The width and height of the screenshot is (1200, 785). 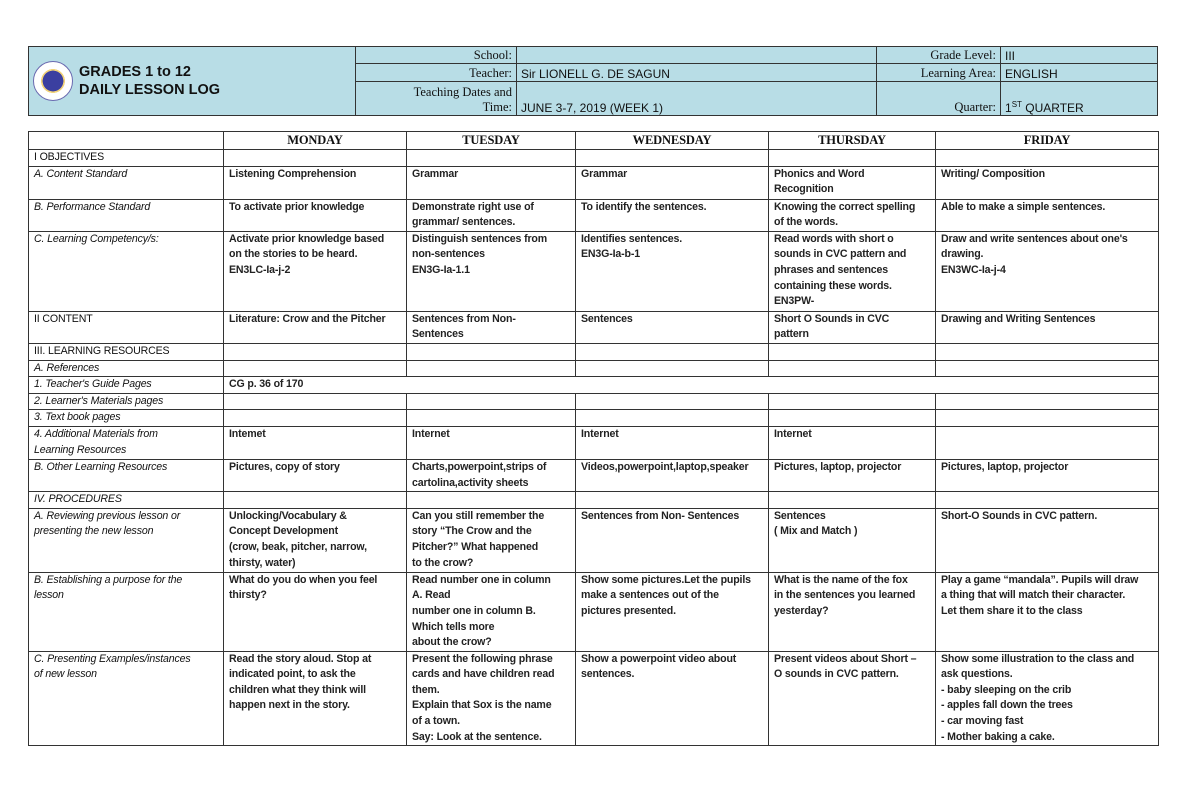 What do you see at coordinates (315, 327) in the screenshot?
I see `cell-monday: Literature: Crow and the Pitcher` at bounding box center [315, 327].